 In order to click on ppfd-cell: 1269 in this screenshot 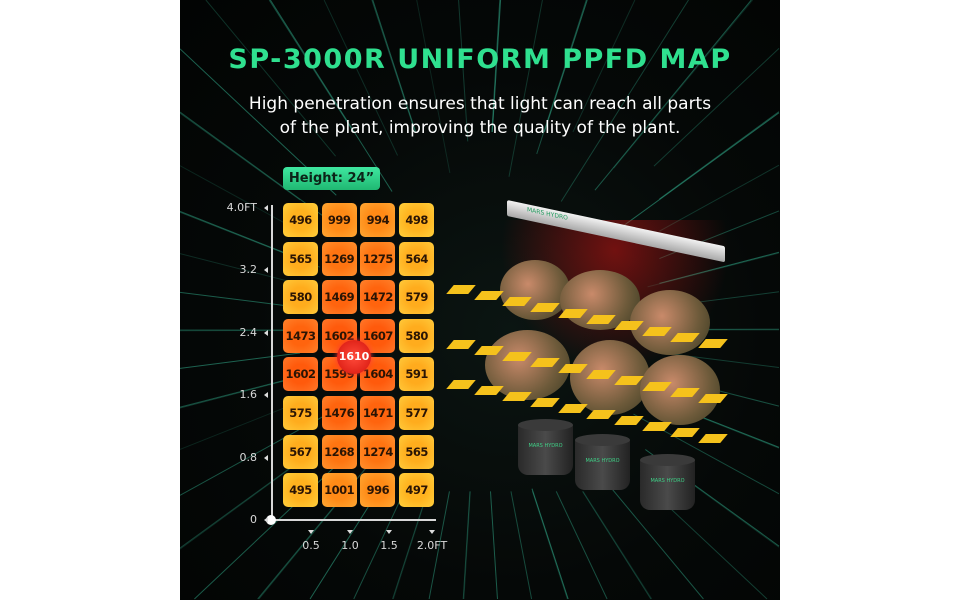, I will do `click(339, 258)`.